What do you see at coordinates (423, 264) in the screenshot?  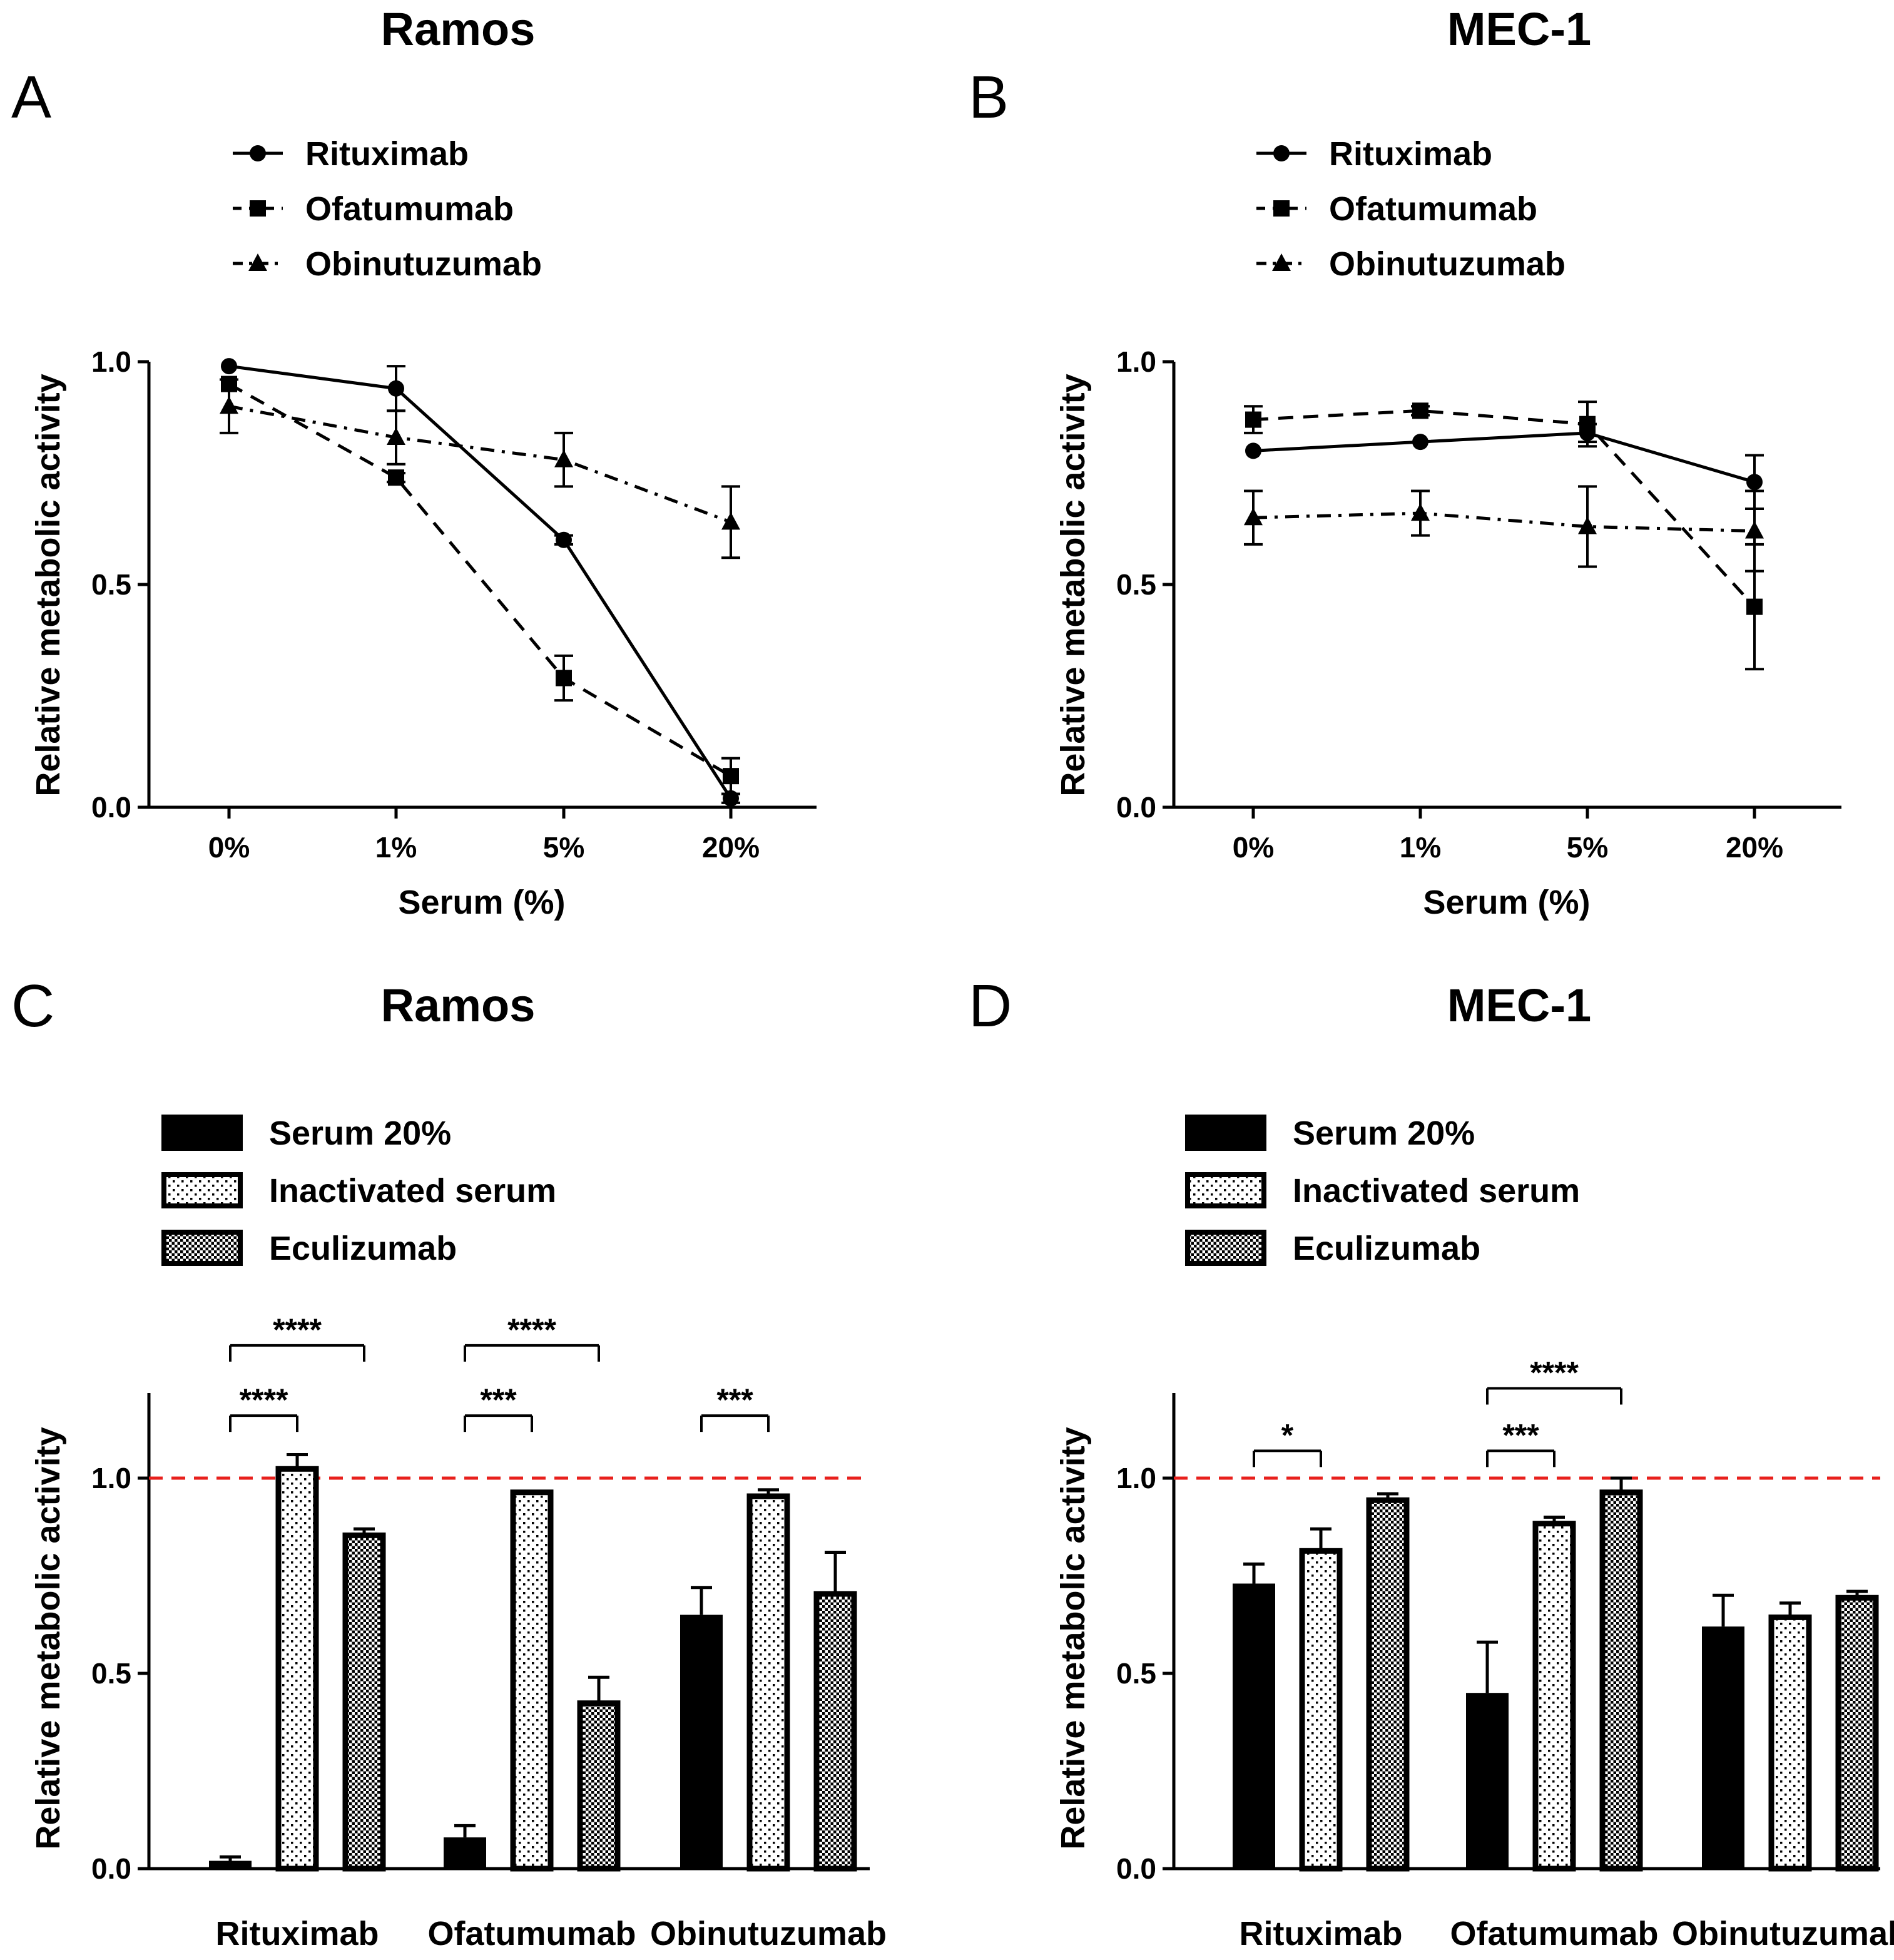 I see `panel-a-legend-label: Obinutuzumab` at bounding box center [423, 264].